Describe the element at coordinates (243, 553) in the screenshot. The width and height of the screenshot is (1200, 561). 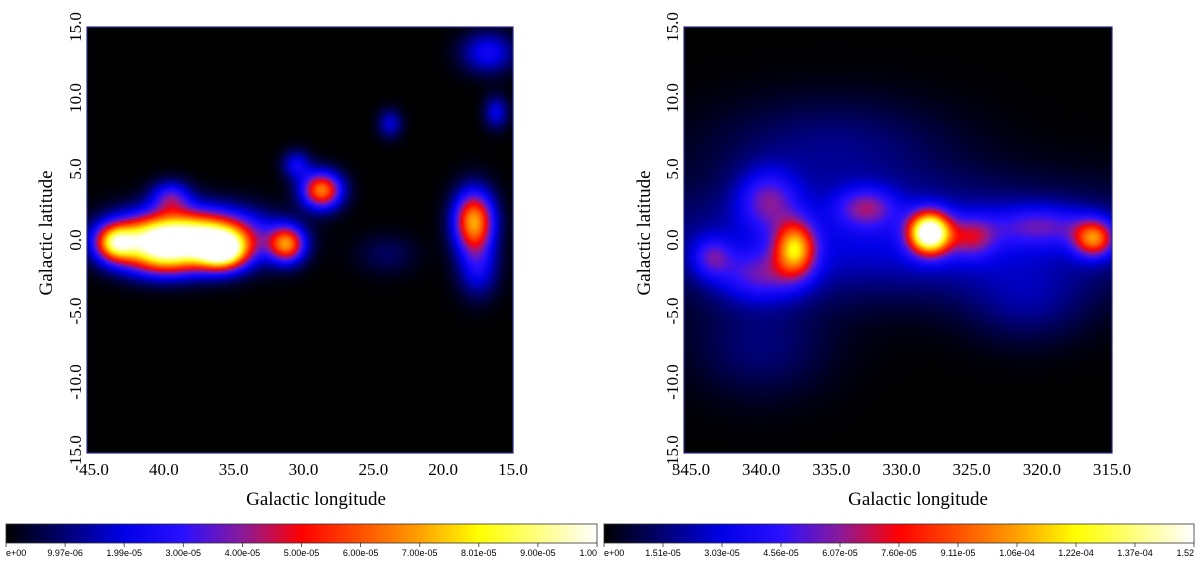
I see `colorbar-tick-label: 4.00e-05` at that location.